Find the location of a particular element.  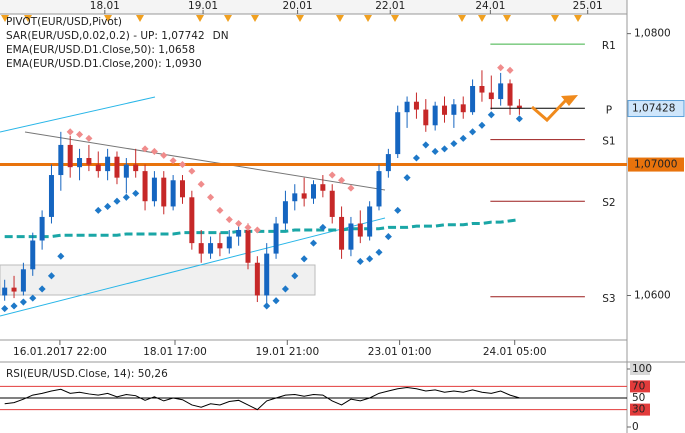

current-price-label: 1,07428 is located at coordinates (653, 109).